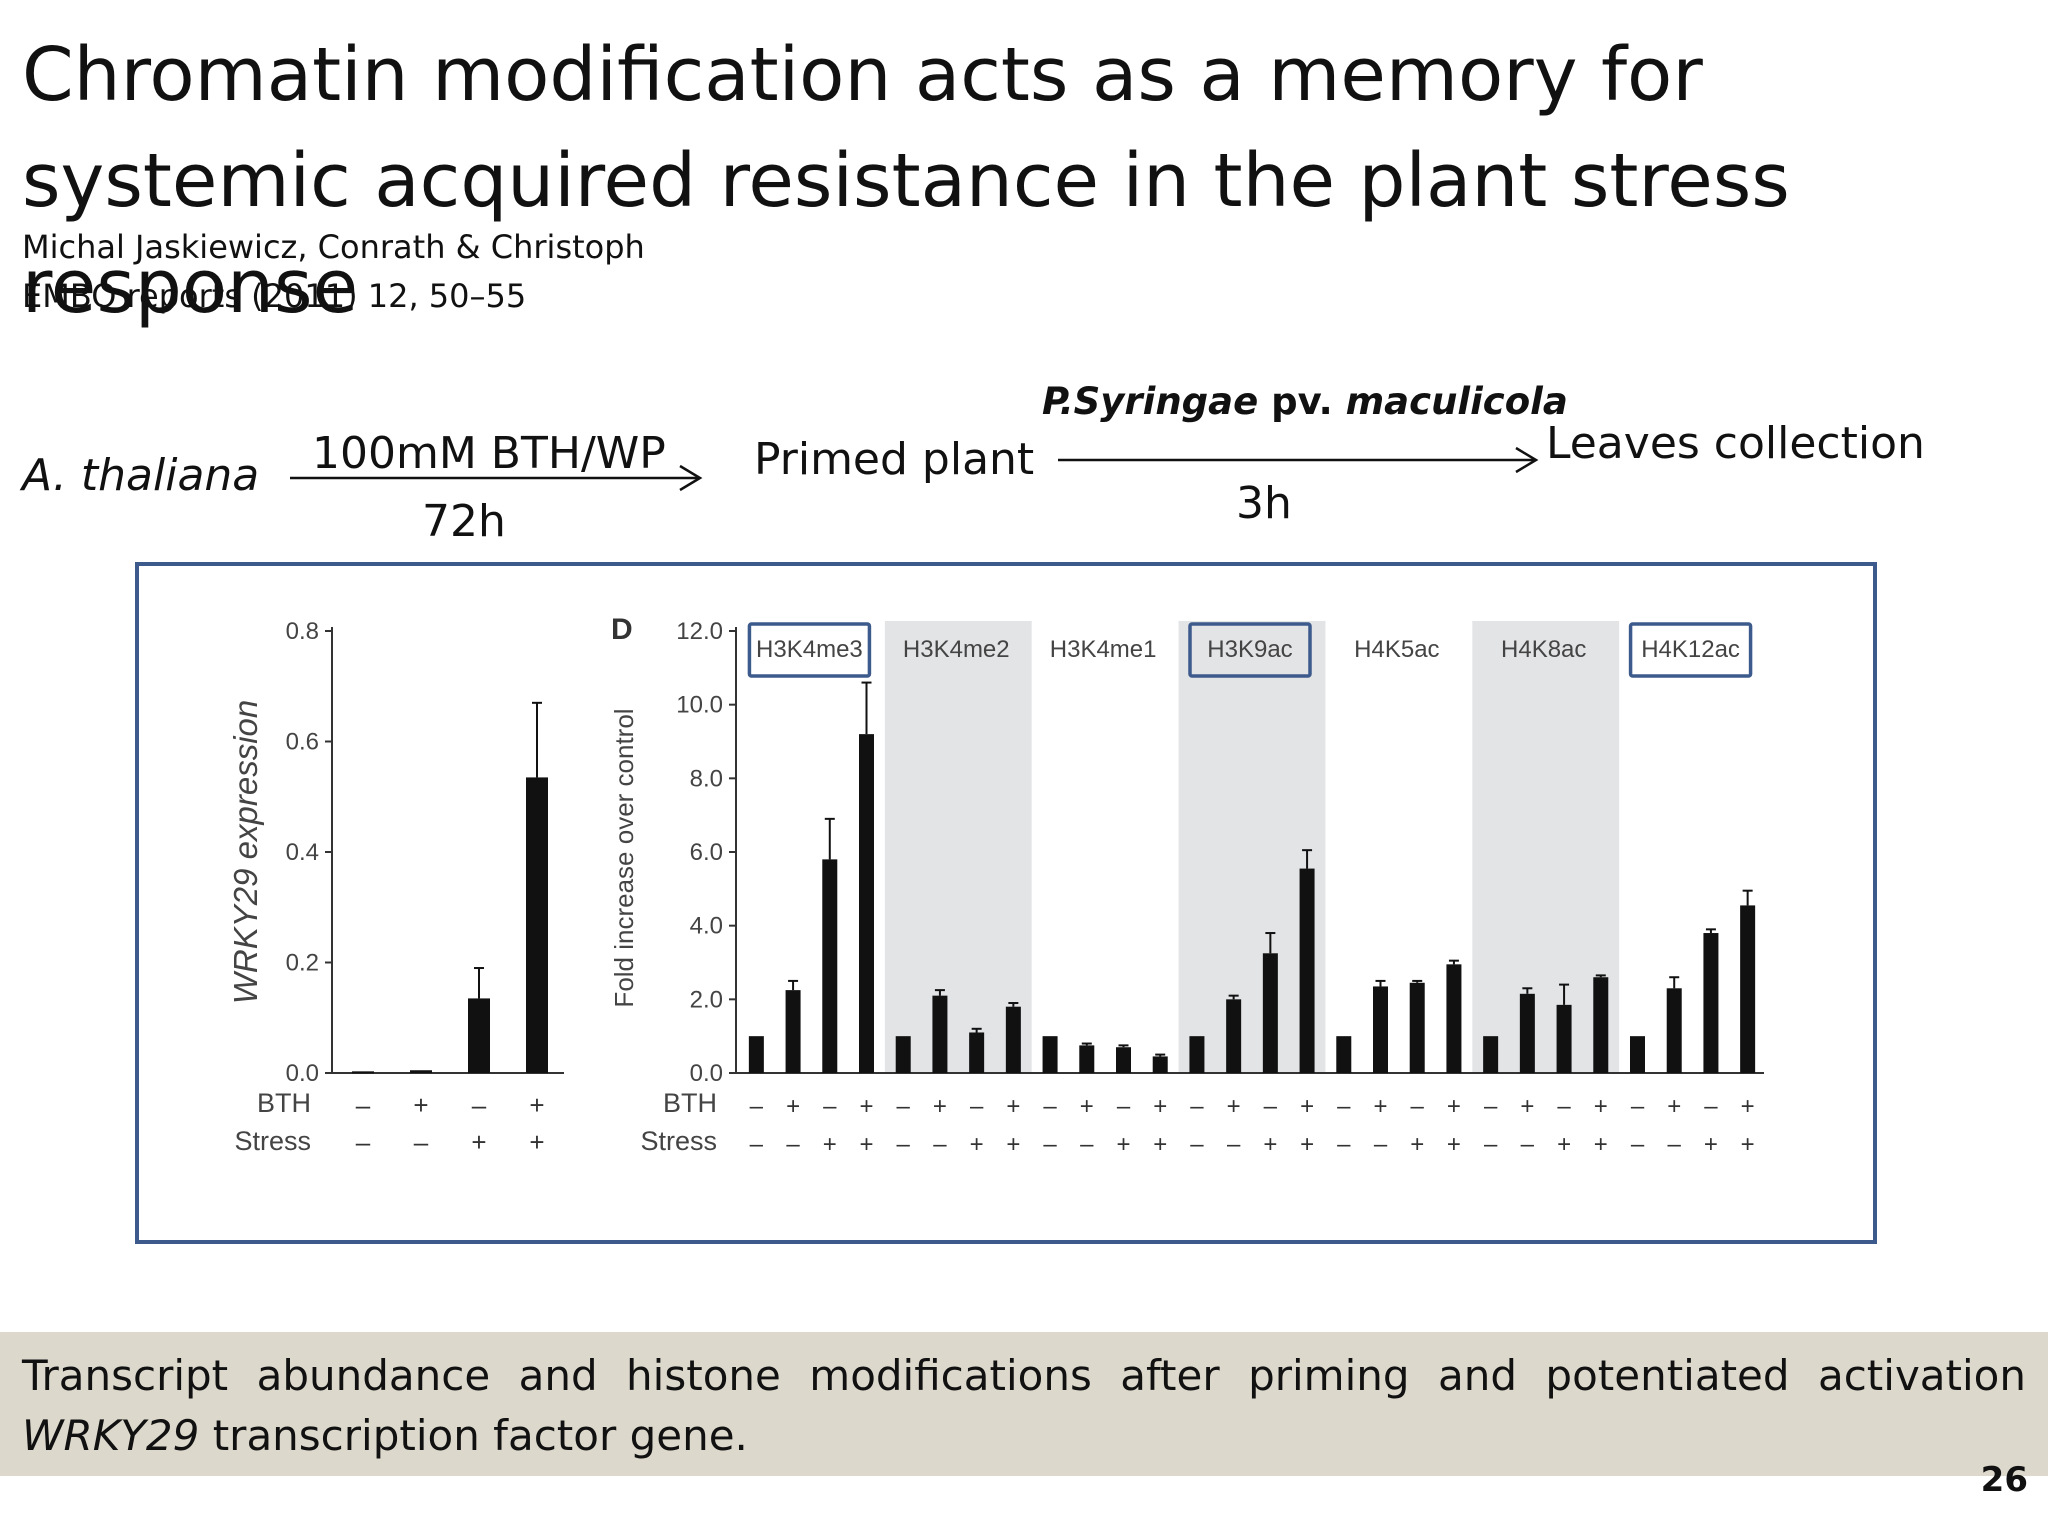 The width and height of the screenshot is (2048, 1536). Describe the element at coordinates (333, 247) in the screenshot. I see `citation-authors: Michal Jaskiewicz, Conrath & Christoph` at that location.